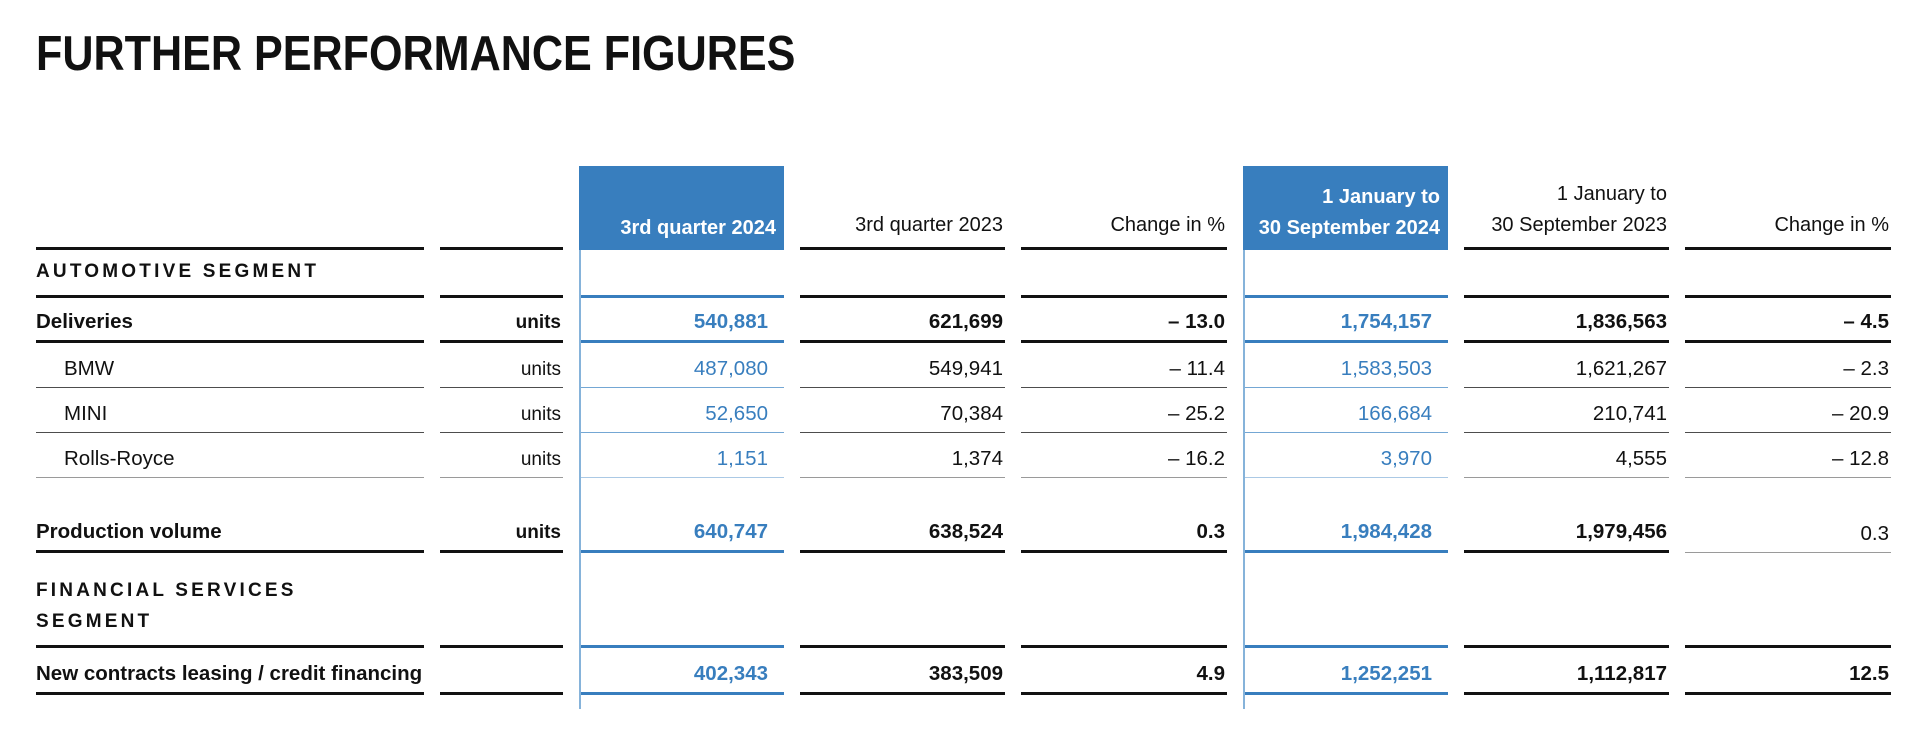  Describe the element at coordinates (1345, 410) in the screenshot. I see `row-mini-ytd-2024-value: 166,684` at that location.